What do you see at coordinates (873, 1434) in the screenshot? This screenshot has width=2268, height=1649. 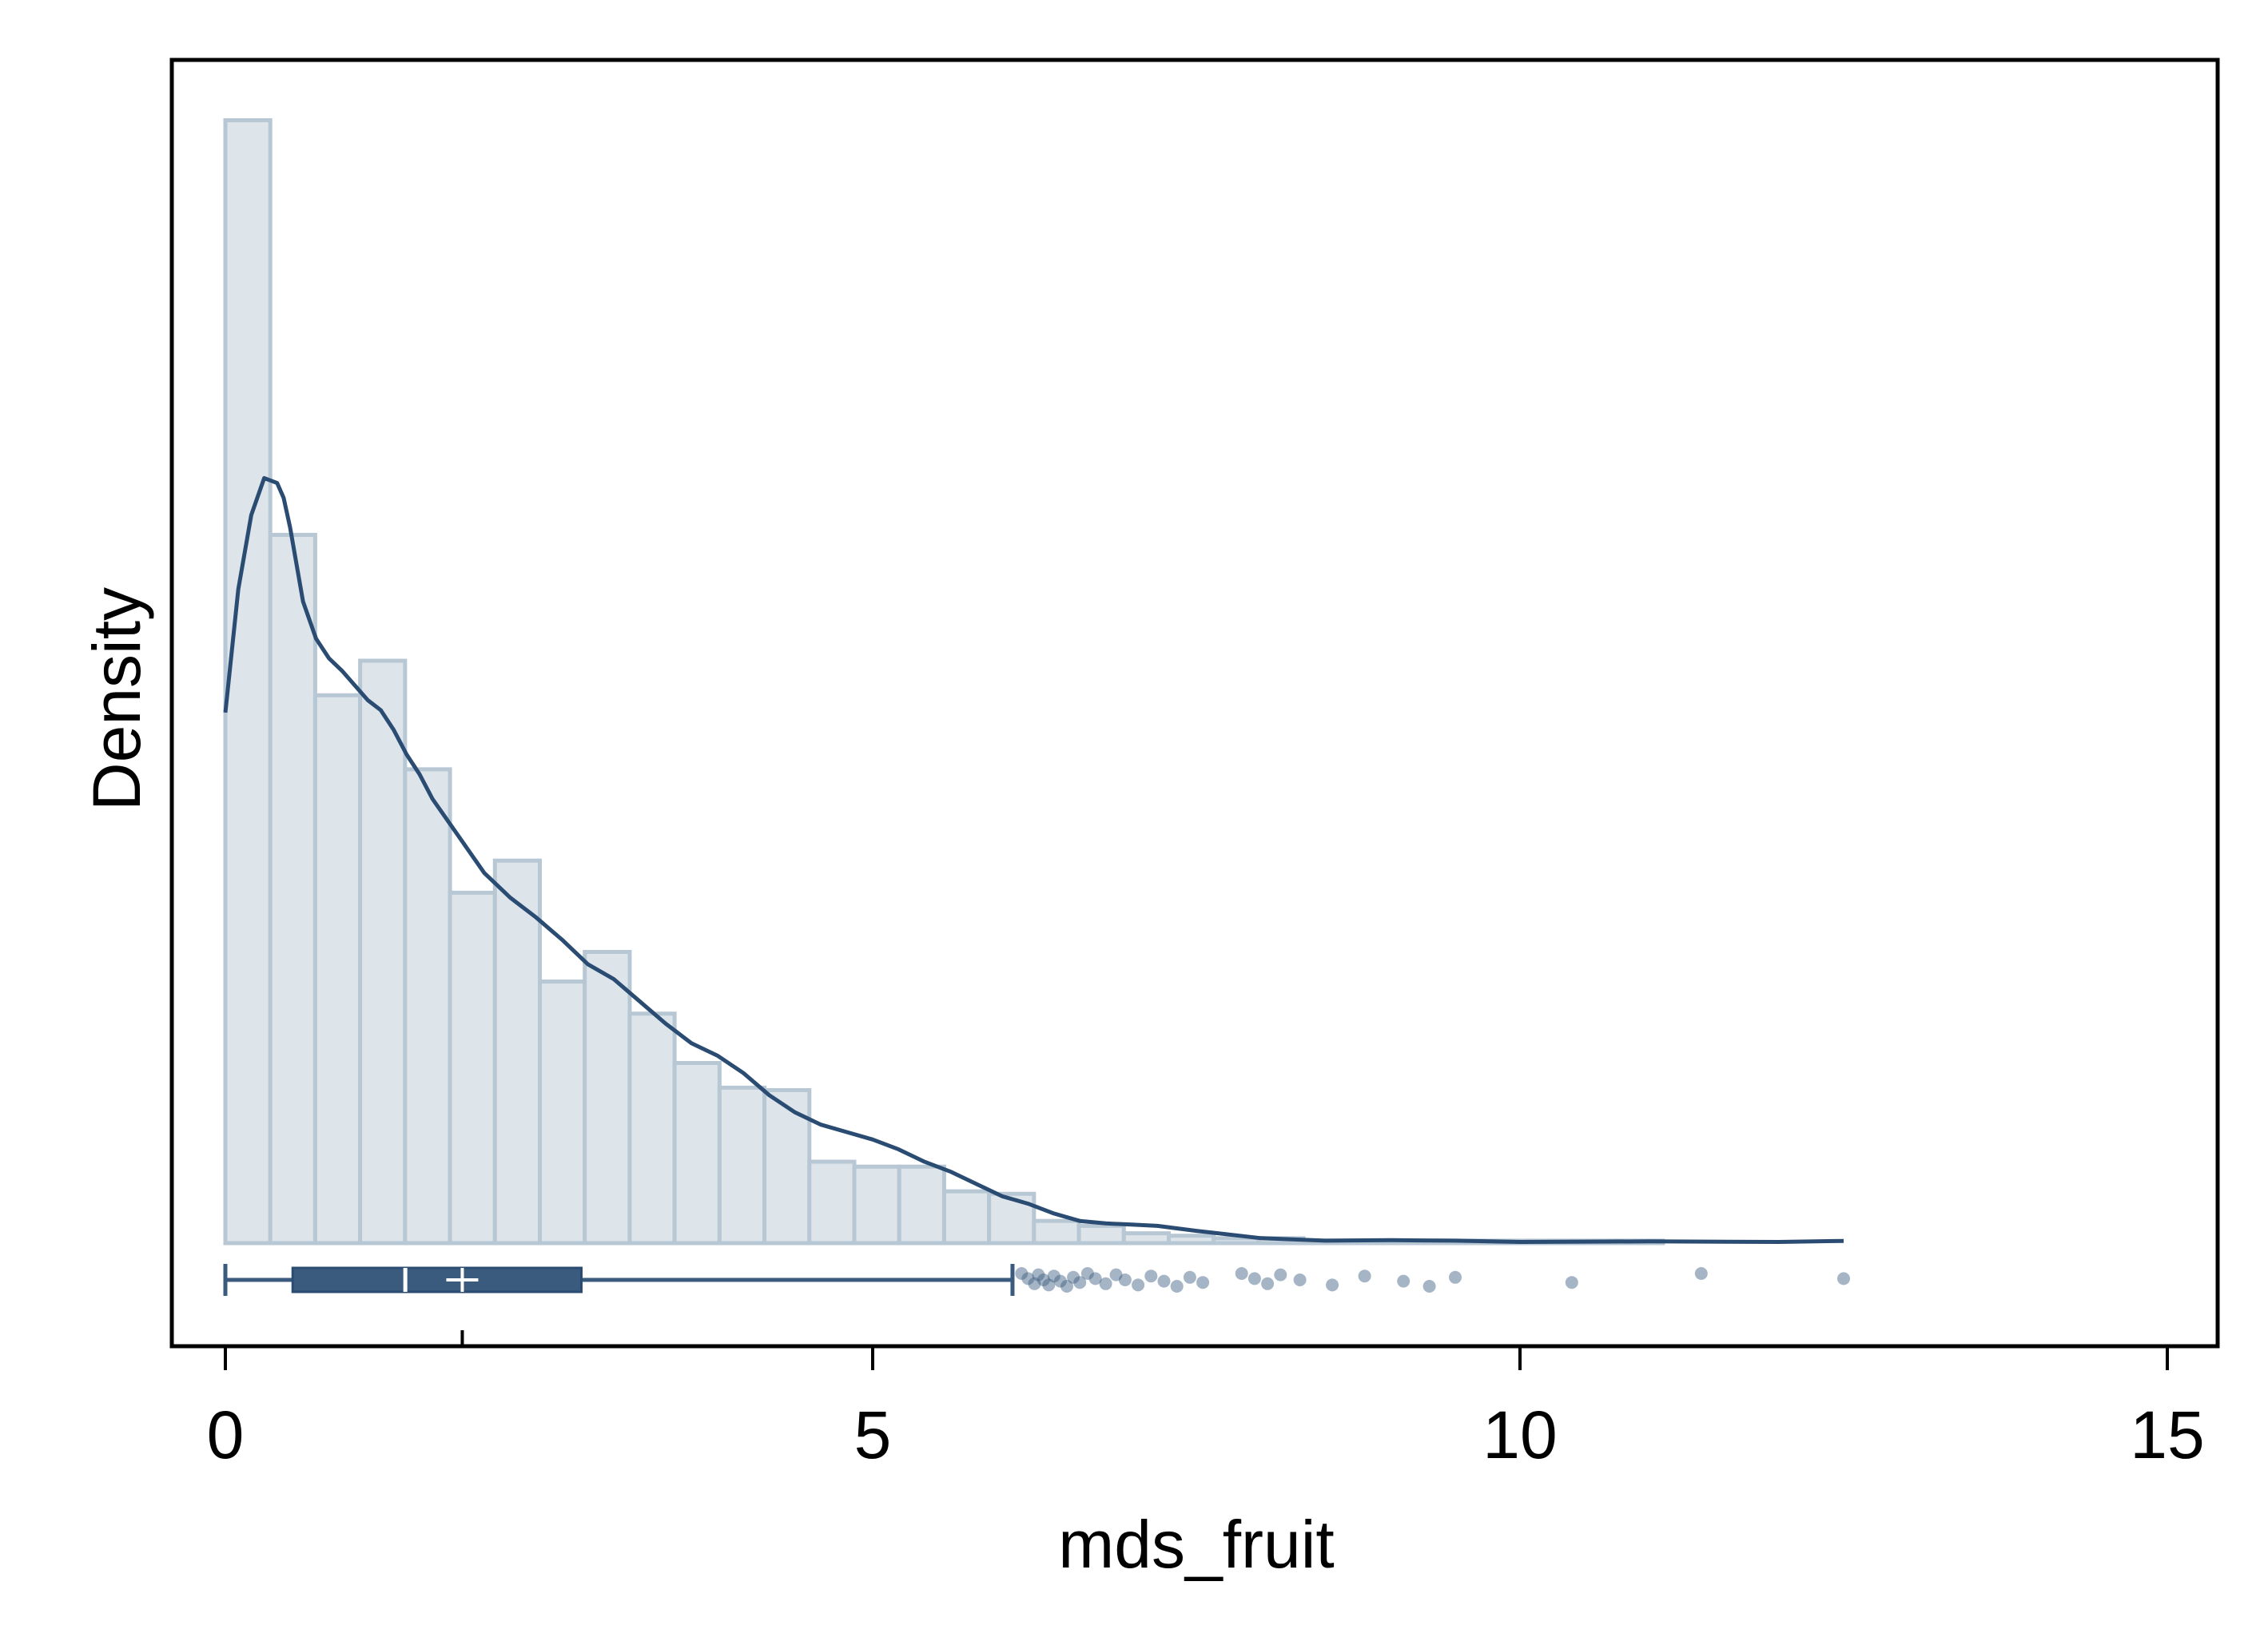 I see `x-tick-label: 5` at bounding box center [873, 1434].